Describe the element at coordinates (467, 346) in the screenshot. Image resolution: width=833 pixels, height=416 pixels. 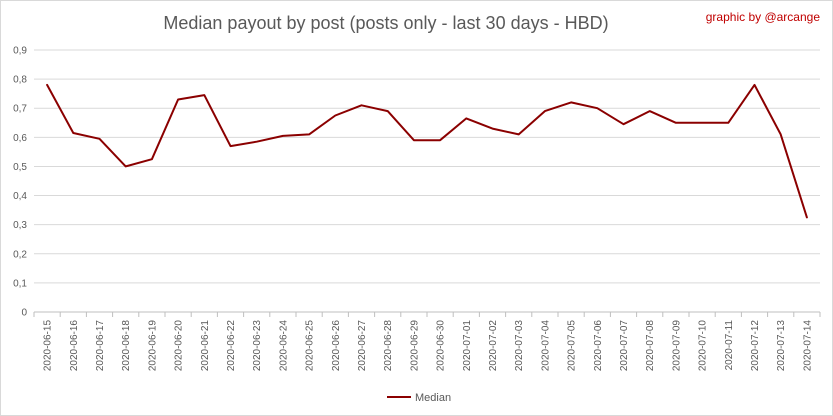
I see `x-tick-label: 2020-07-01` at that location.